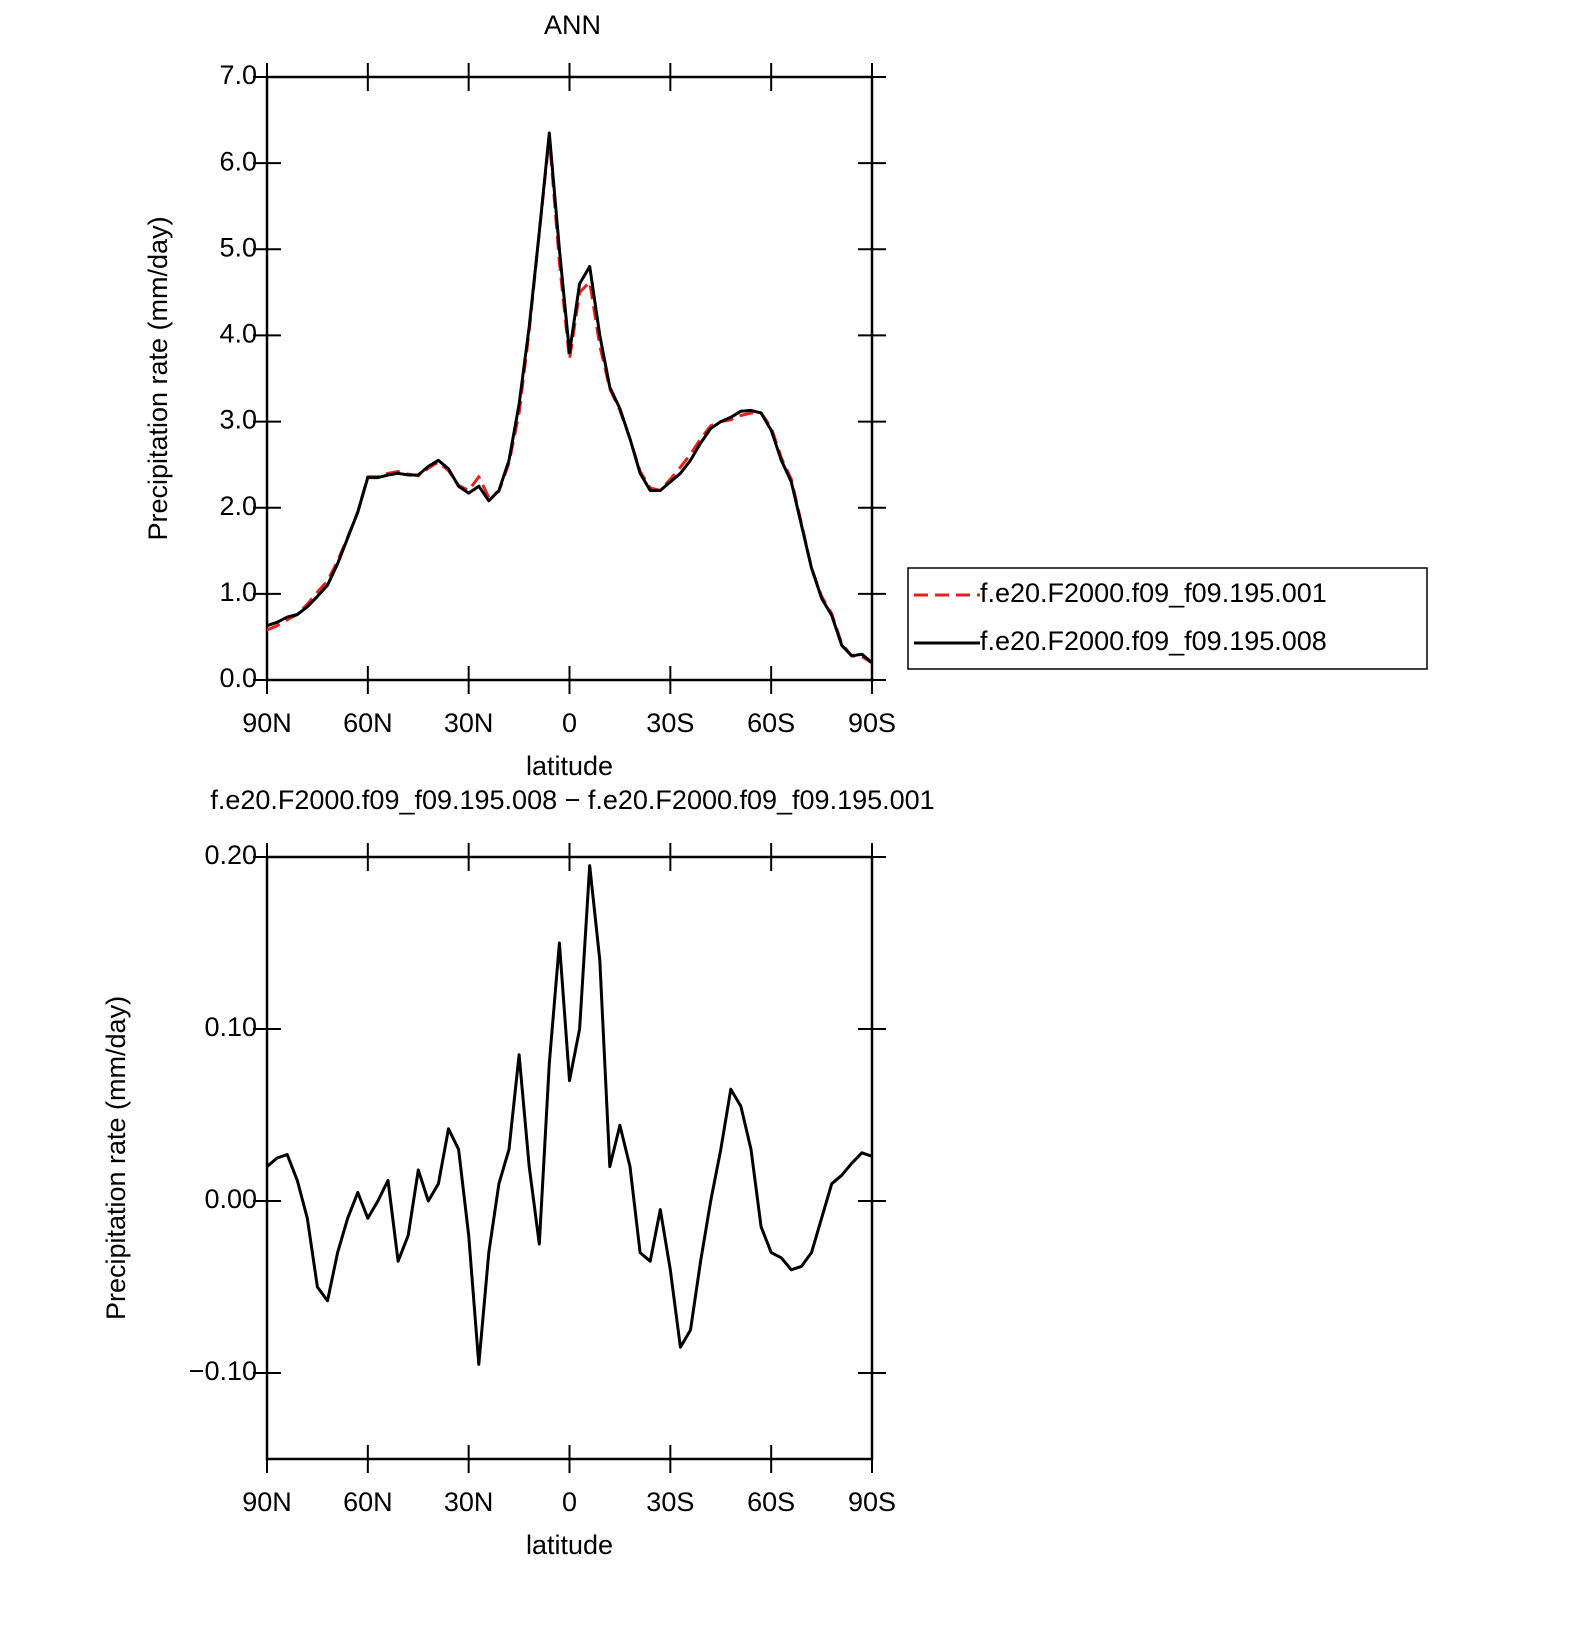 The image size is (1594, 1635). Describe the element at coordinates (238, 506) in the screenshot. I see `y-tick-label: 2.0` at that location.